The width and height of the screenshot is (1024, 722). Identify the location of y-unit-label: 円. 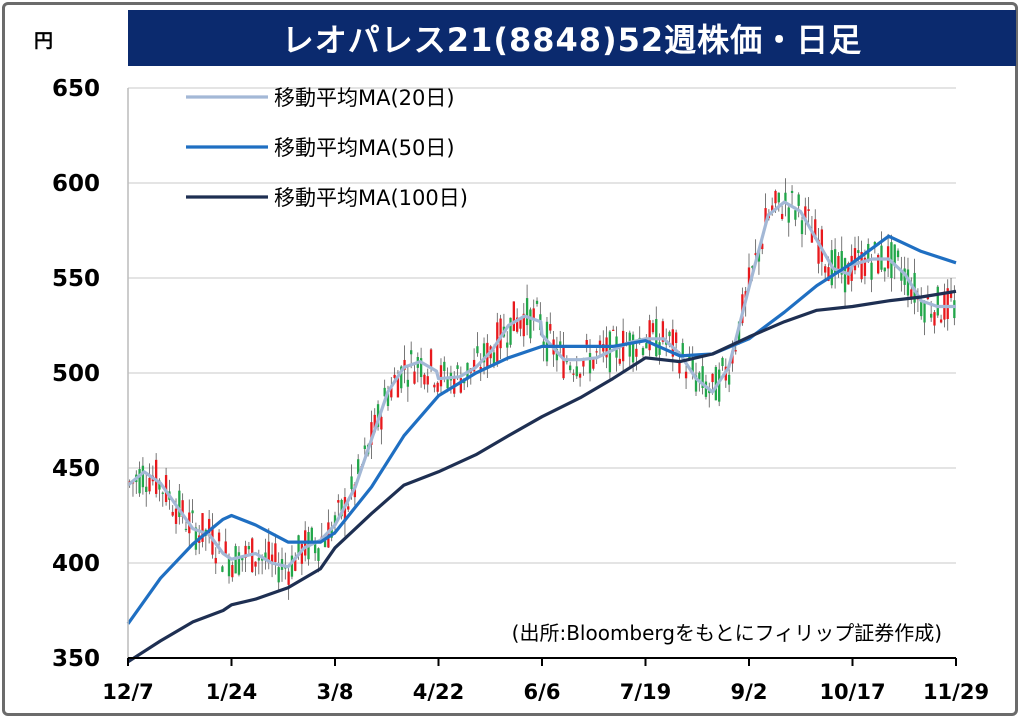
(44, 41).